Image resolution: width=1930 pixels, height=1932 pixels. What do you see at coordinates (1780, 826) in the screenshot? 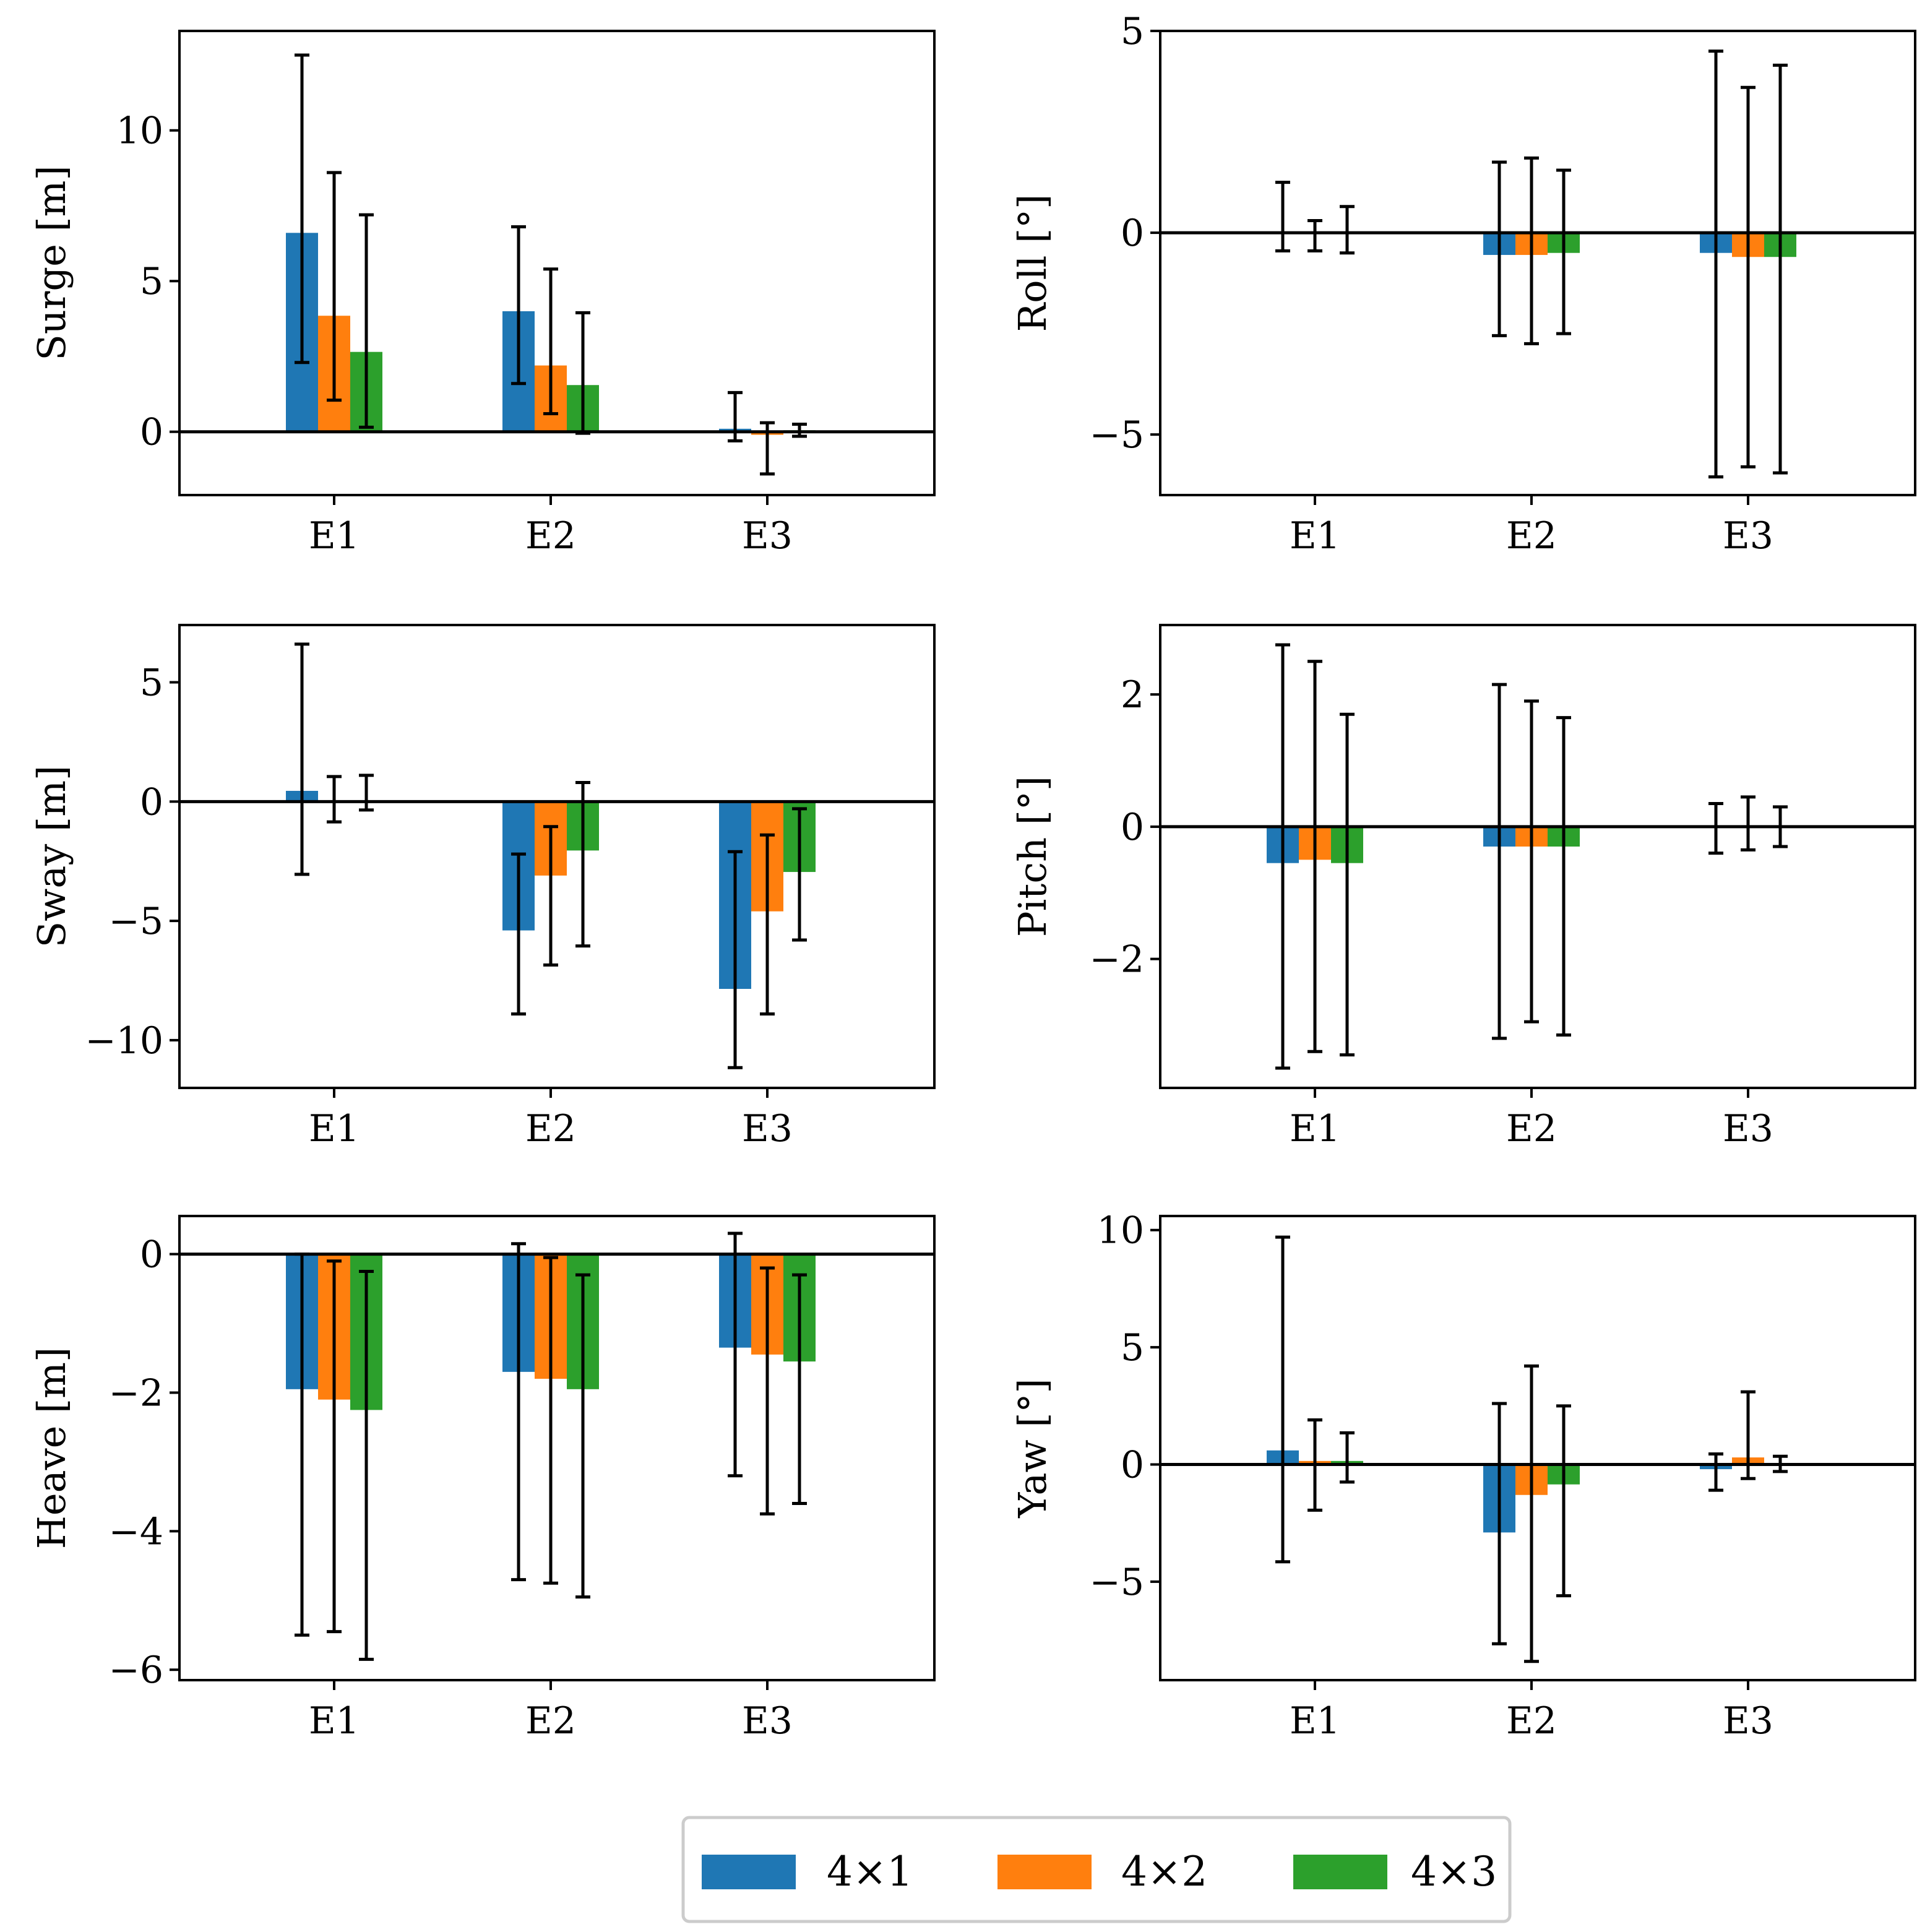
I see `pitch-errorbar-E3-s3` at bounding box center [1780, 826].